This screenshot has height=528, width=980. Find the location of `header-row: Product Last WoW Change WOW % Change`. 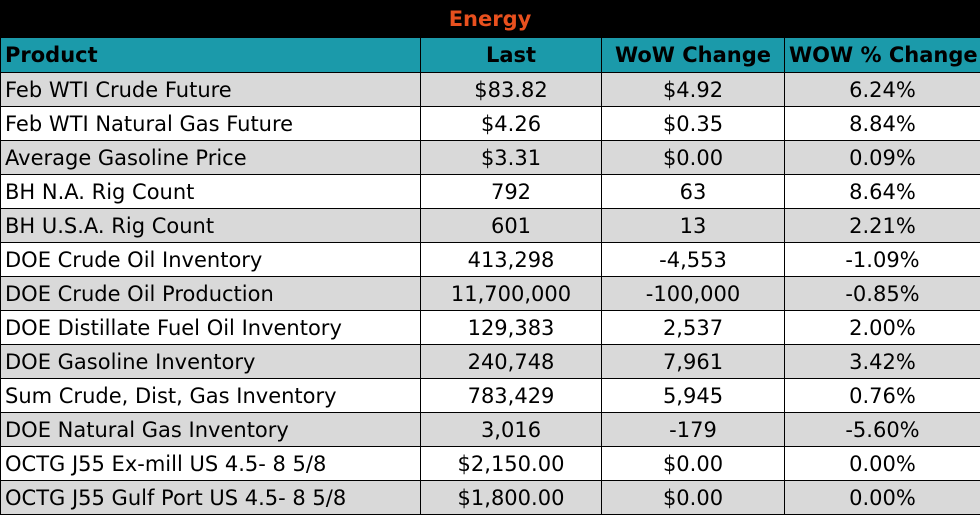

header-row: Product Last WoW Change WOW % Change is located at coordinates (490, 55).